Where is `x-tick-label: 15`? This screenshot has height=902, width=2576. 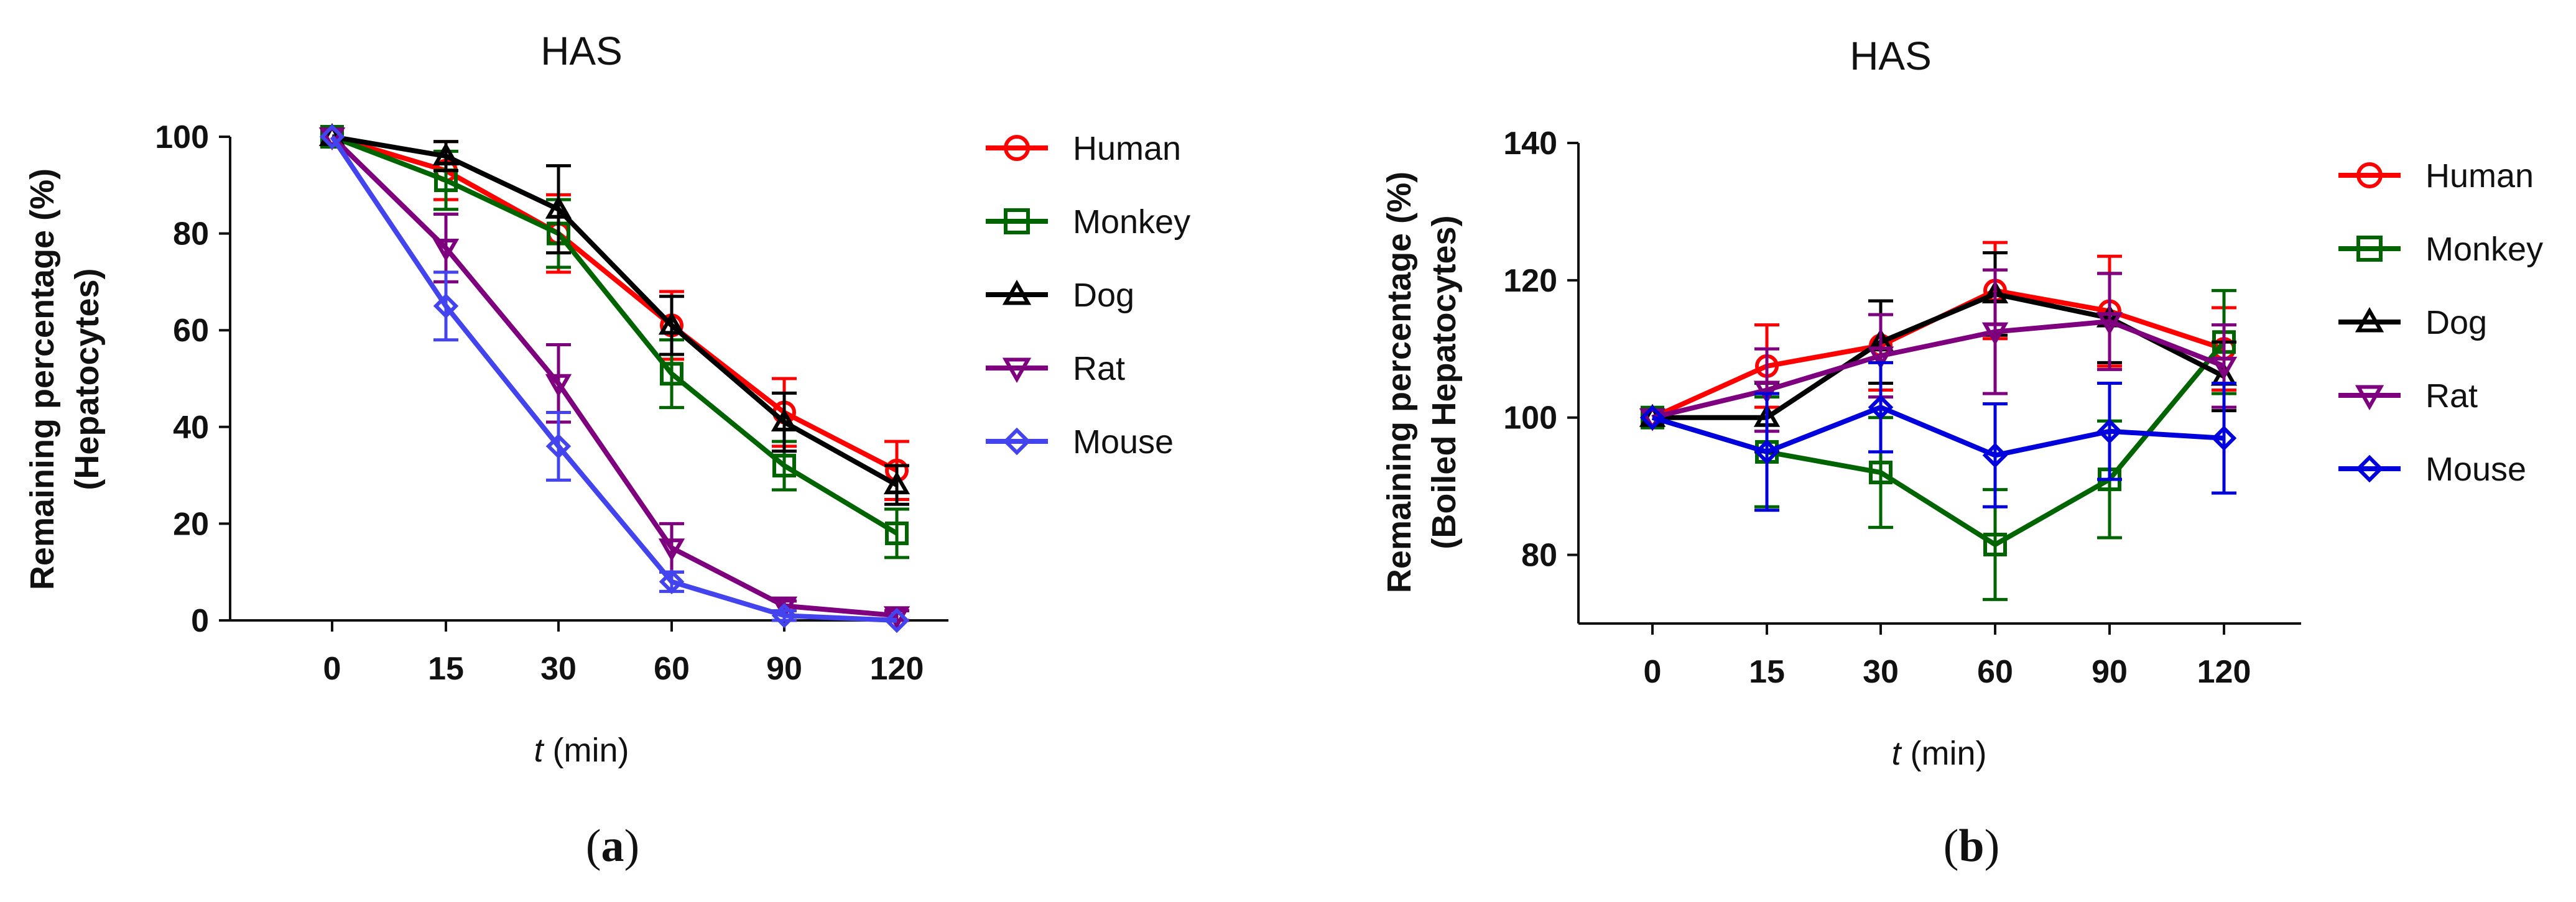
x-tick-label: 15 is located at coordinates (446, 669).